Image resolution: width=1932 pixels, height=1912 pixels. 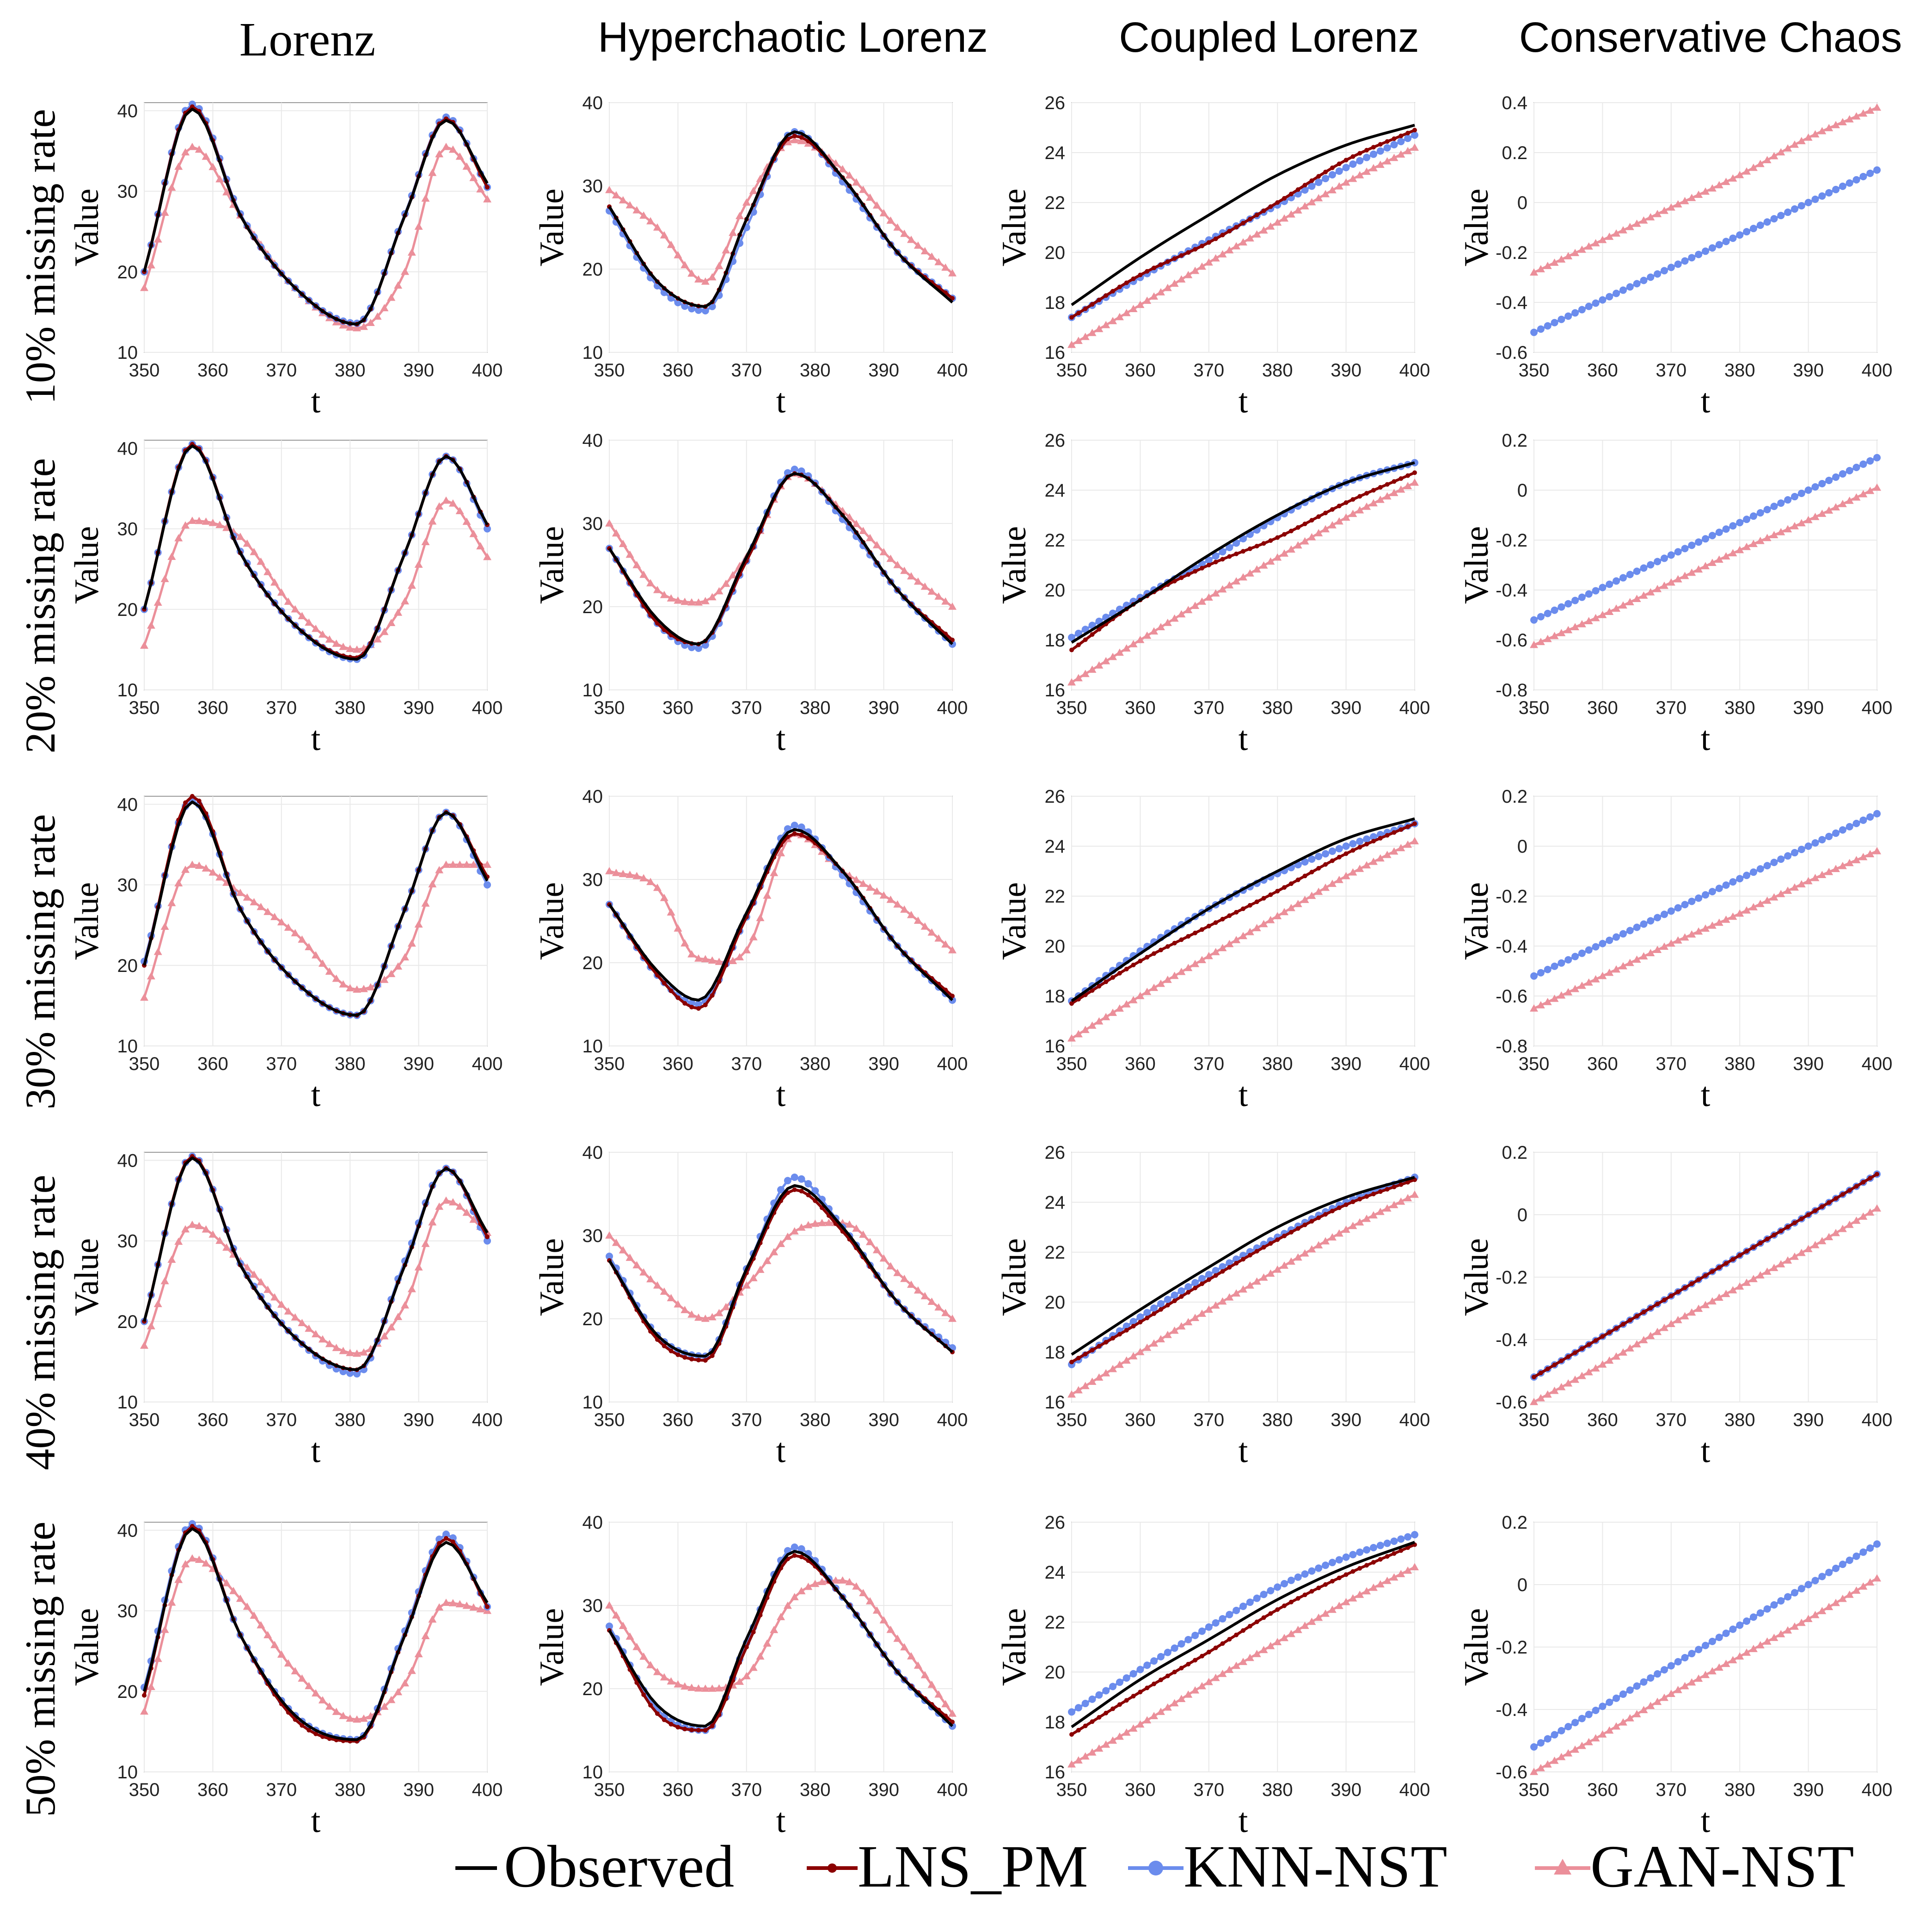 What do you see at coordinates (1522, 1215) in the screenshot?
I see `y-tick-label: 0` at bounding box center [1522, 1215].